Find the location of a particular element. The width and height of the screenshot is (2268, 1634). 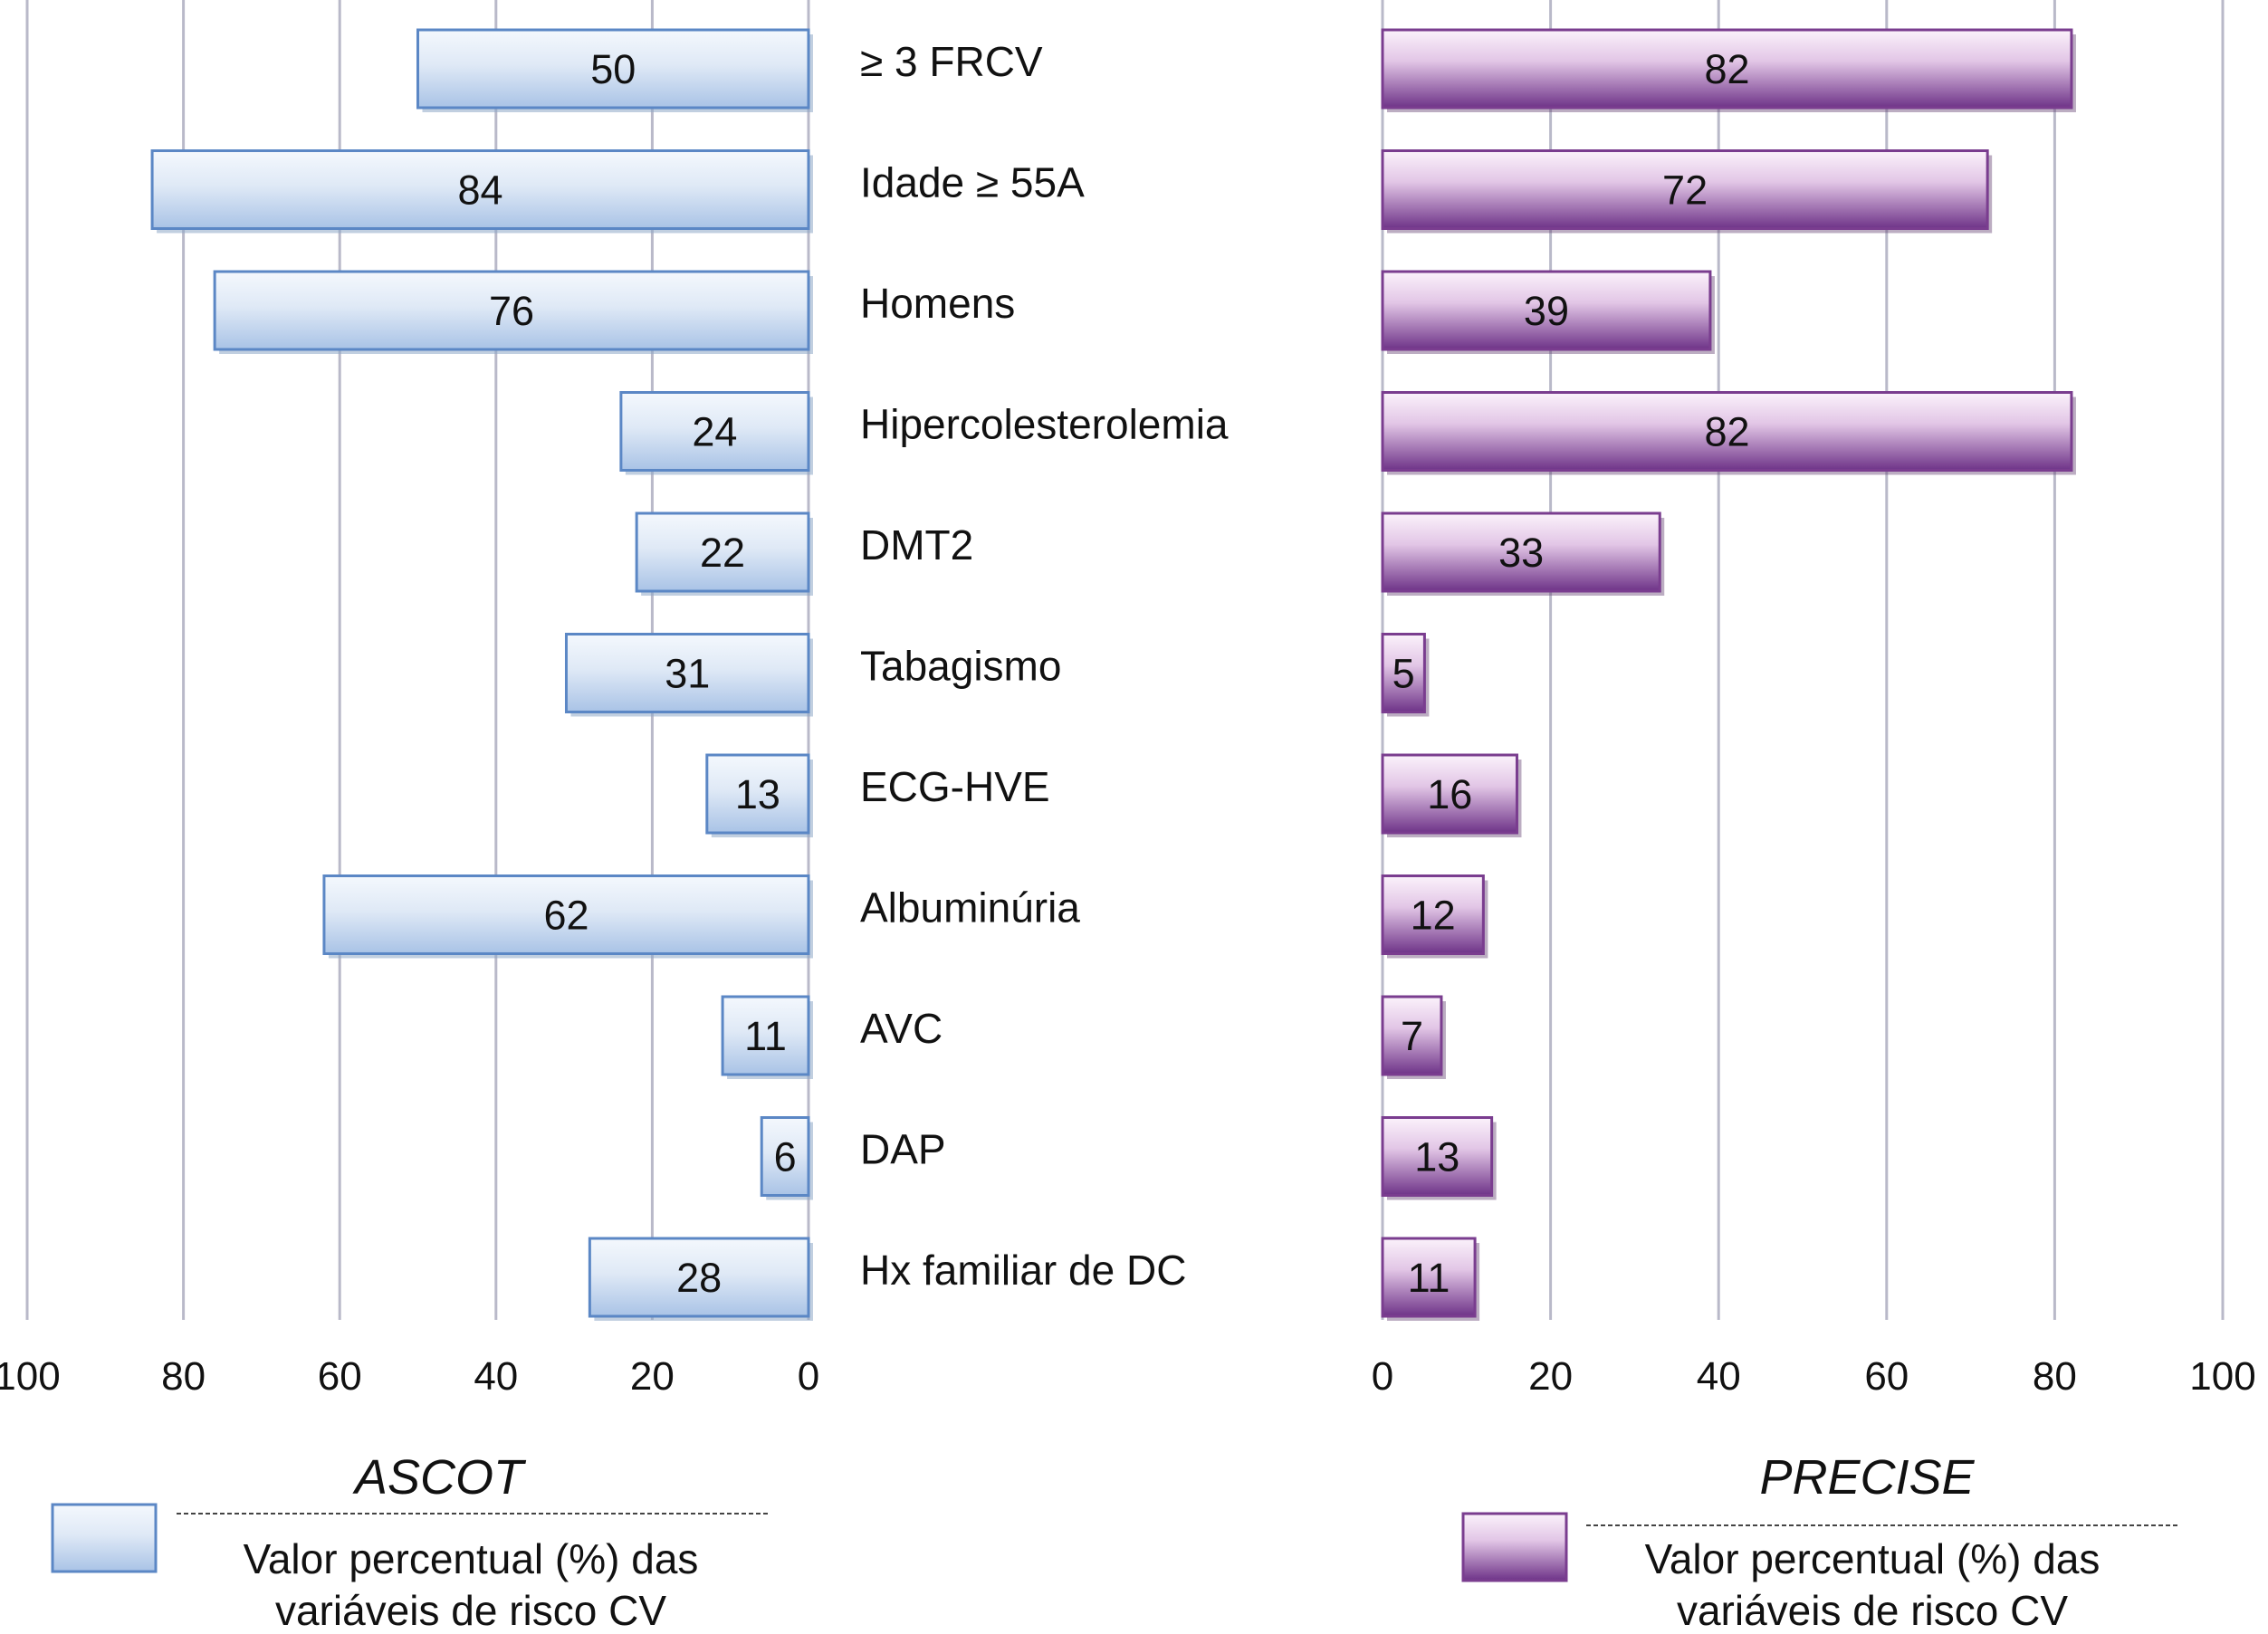

left-tick-label-80: 80 is located at coordinates (183, 1376).